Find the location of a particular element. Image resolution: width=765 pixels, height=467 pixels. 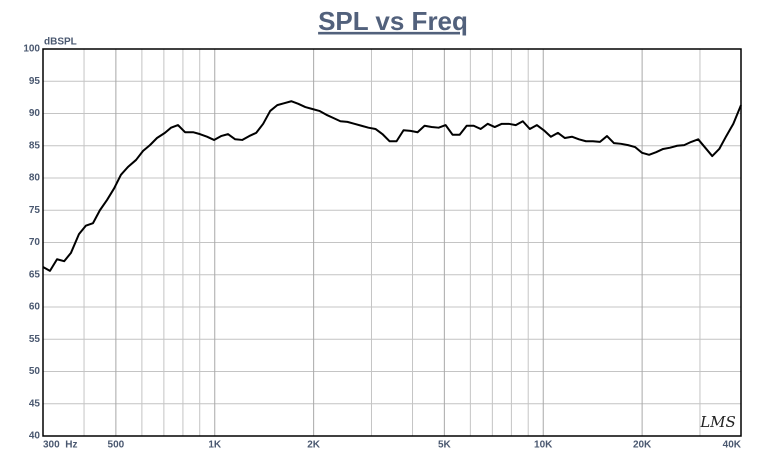

y-tick-label: 85 is located at coordinates (35, 145).